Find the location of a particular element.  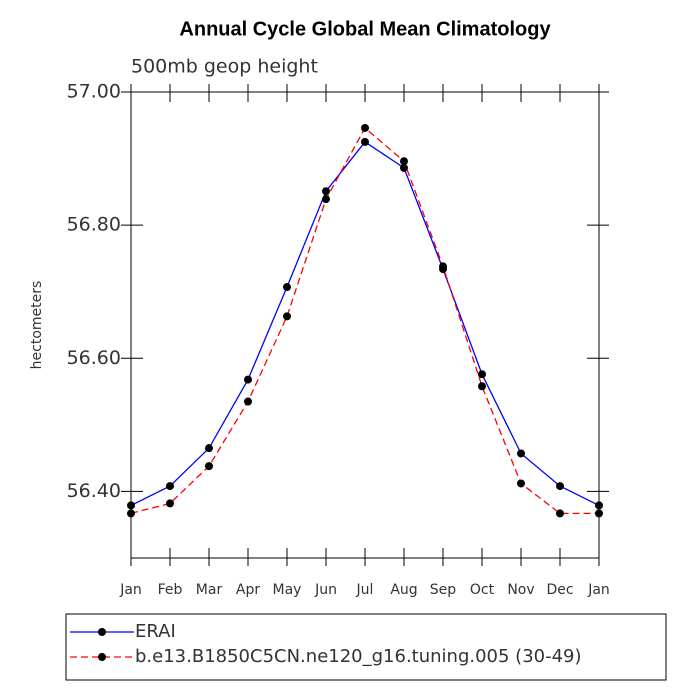

y-tick-label: 56.60 is located at coordinates (94, 358).